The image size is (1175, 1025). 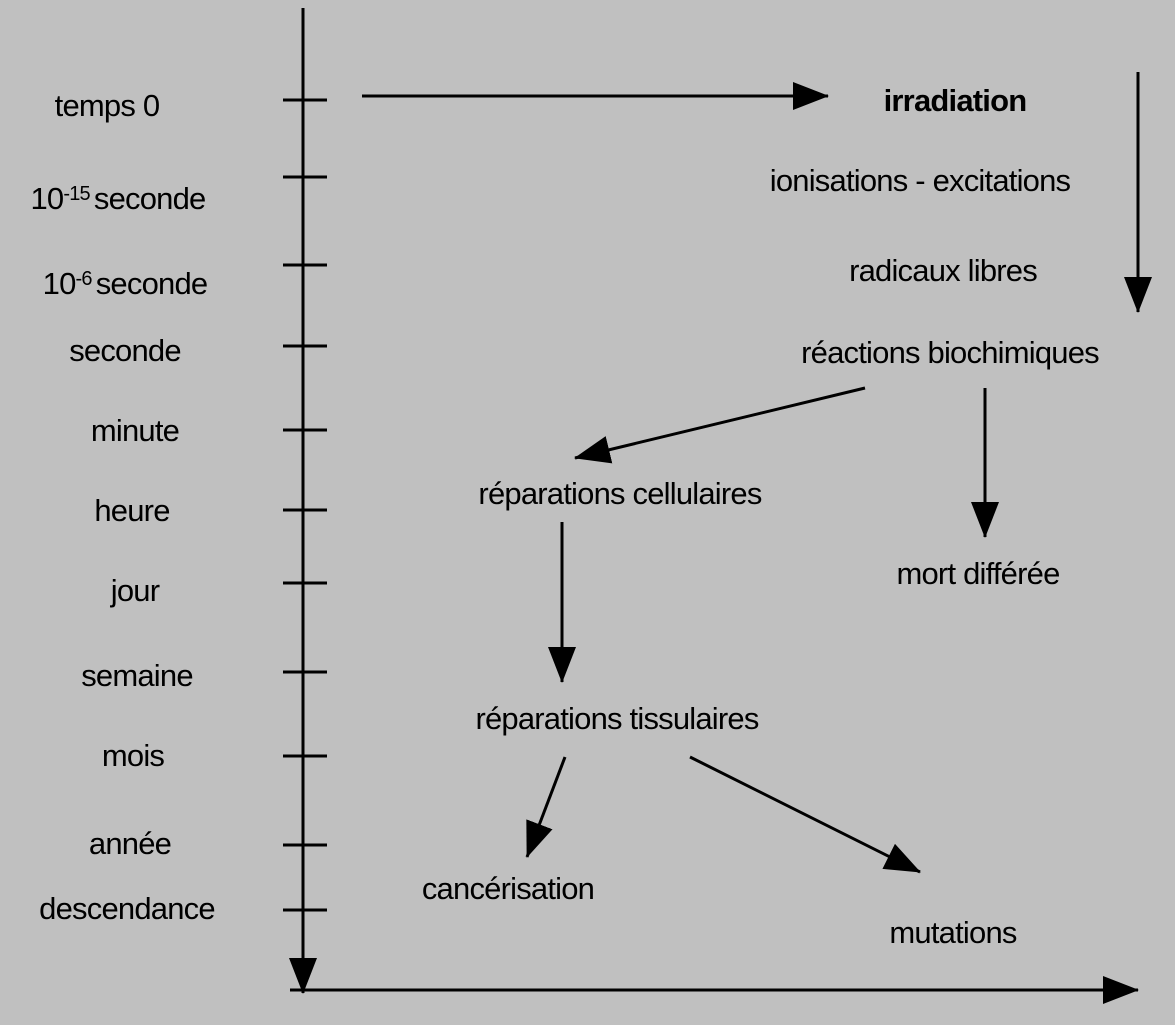 What do you see at coordinates (135, 430) in the screenshot?
I see `time-label: minute` at bounding box center [135, 430].